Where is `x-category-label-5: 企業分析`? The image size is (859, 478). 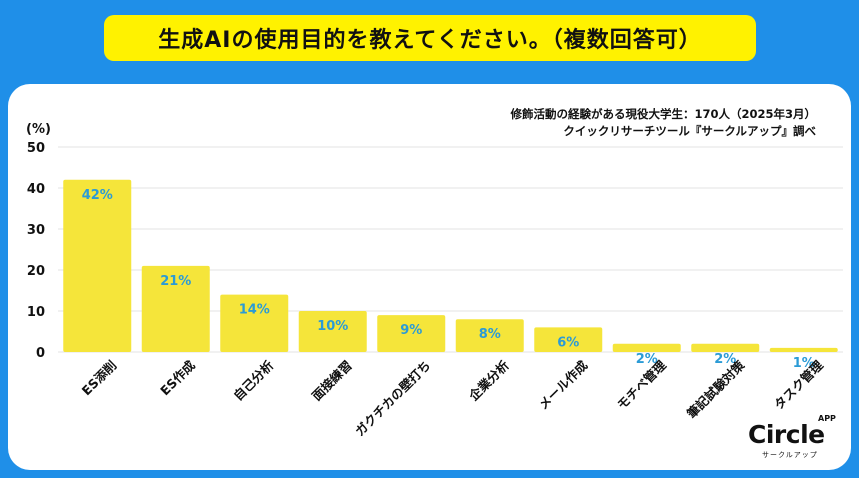 x-category-label-5: 企業分析 is located at coordinates (488, 380).